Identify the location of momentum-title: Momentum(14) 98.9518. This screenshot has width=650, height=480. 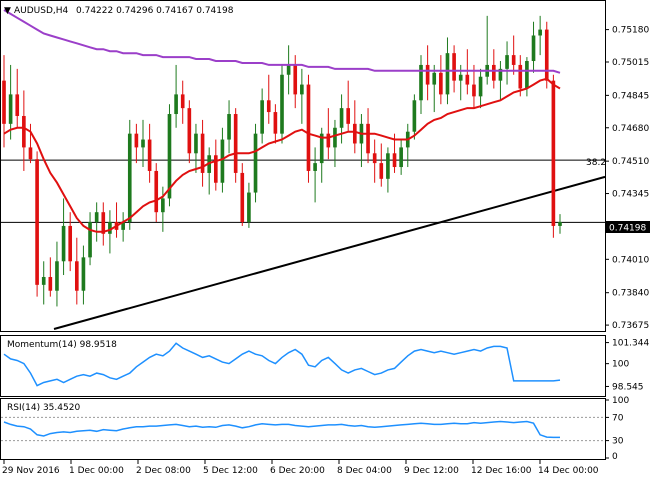
(62, 345).